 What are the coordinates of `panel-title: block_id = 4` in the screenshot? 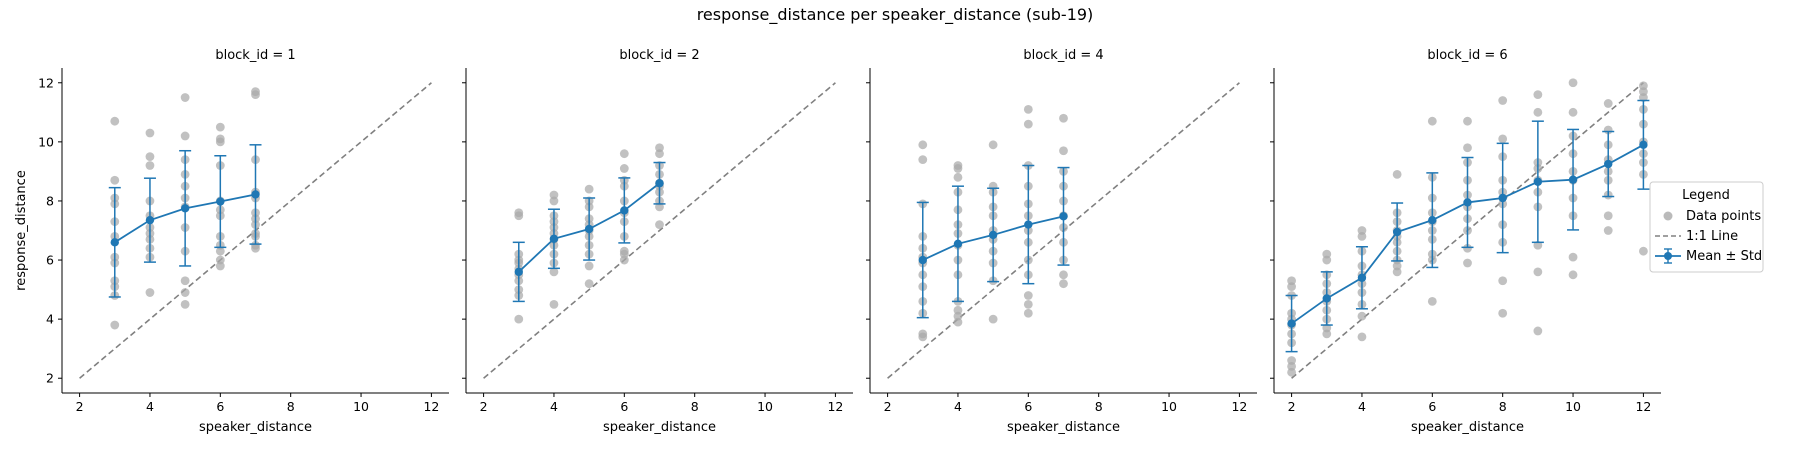 It's located at (1063, 55).